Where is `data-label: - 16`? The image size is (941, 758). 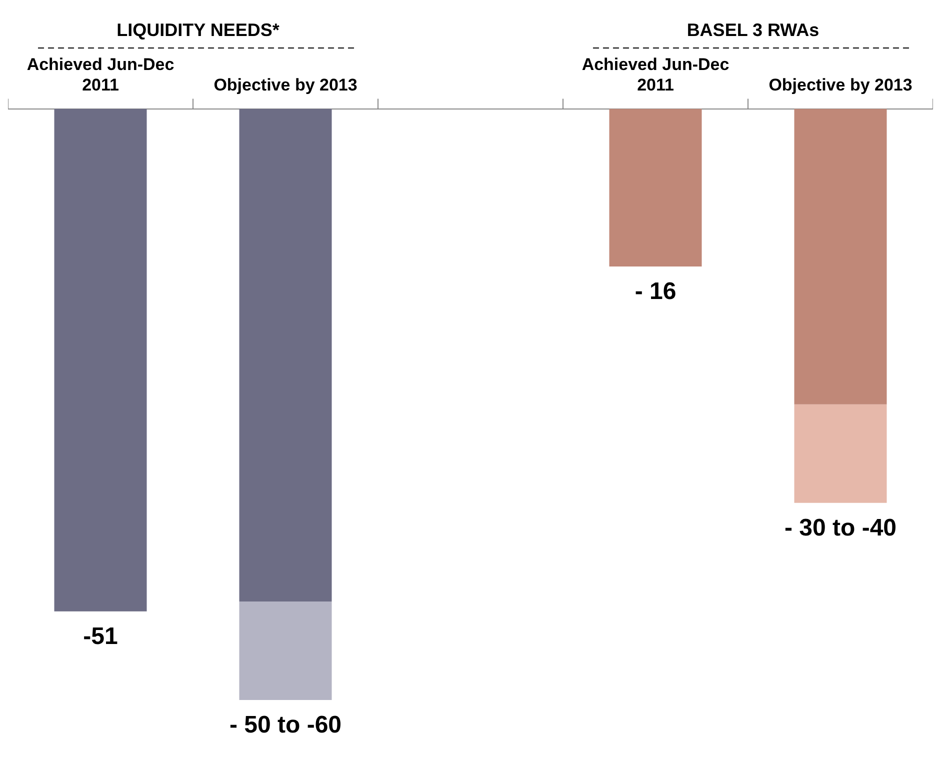
data-label: - 16 is located at coordinates (655, 292).